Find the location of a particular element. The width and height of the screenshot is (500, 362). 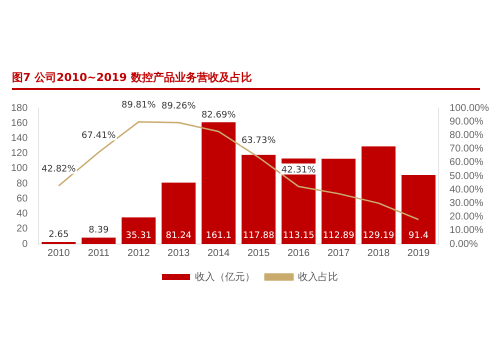

data-label: 42.31% is located at coordinates (298, 170).